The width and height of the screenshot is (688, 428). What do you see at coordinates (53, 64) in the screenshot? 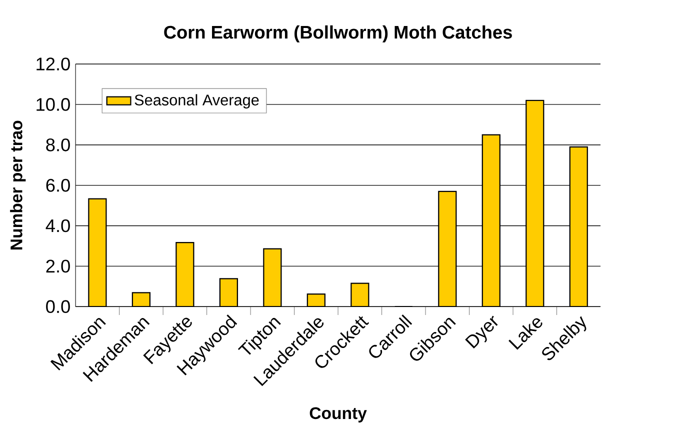
I see `y-tick-label: 12.0` at bounding box center [53, 64].